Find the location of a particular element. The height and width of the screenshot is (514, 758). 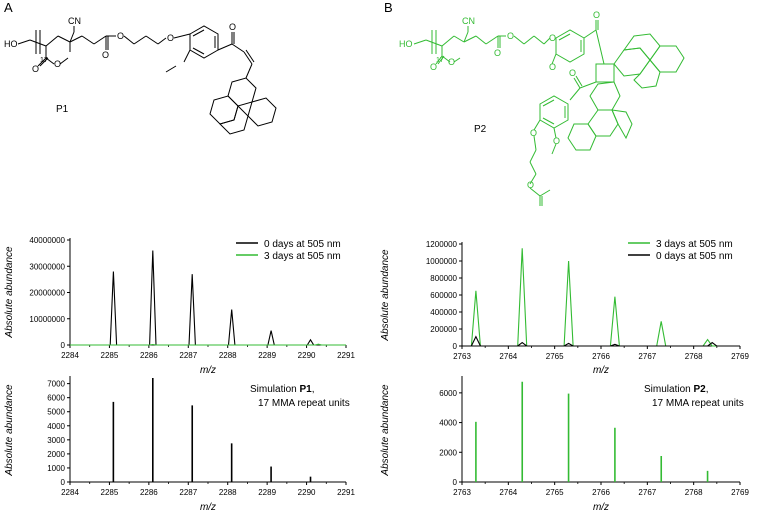

p2-atom-o10: O is located at coordinates (556, 141).